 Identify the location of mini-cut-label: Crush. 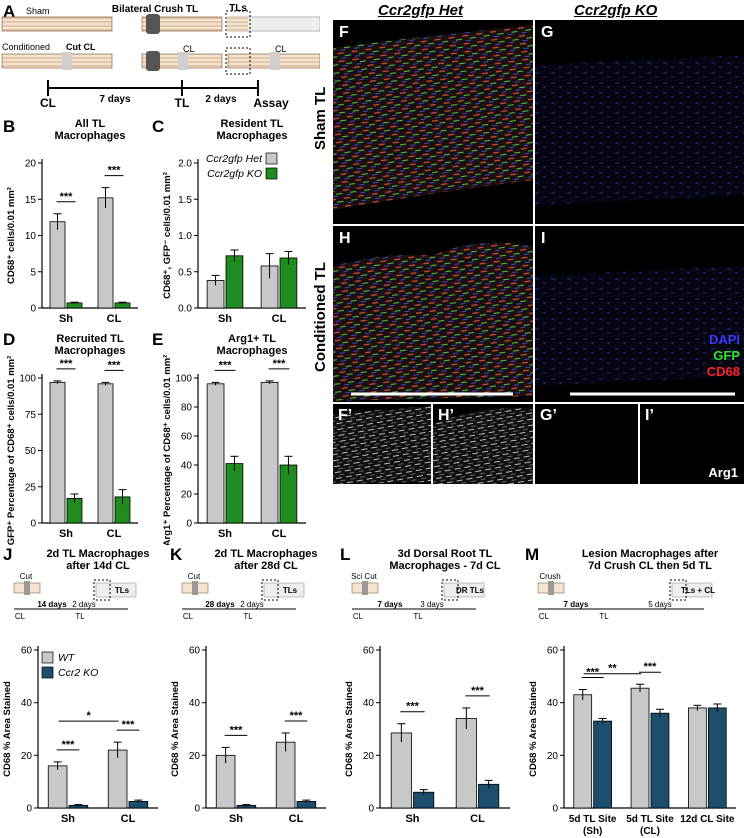
(549, 576).